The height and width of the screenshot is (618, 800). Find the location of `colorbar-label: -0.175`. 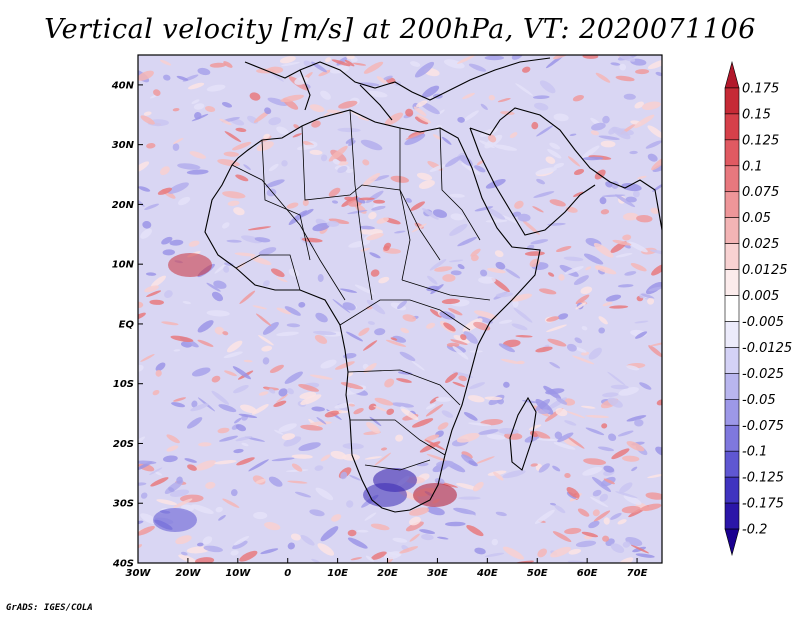

colorbar-label: -0.175 is located at coordinates (763, 504).